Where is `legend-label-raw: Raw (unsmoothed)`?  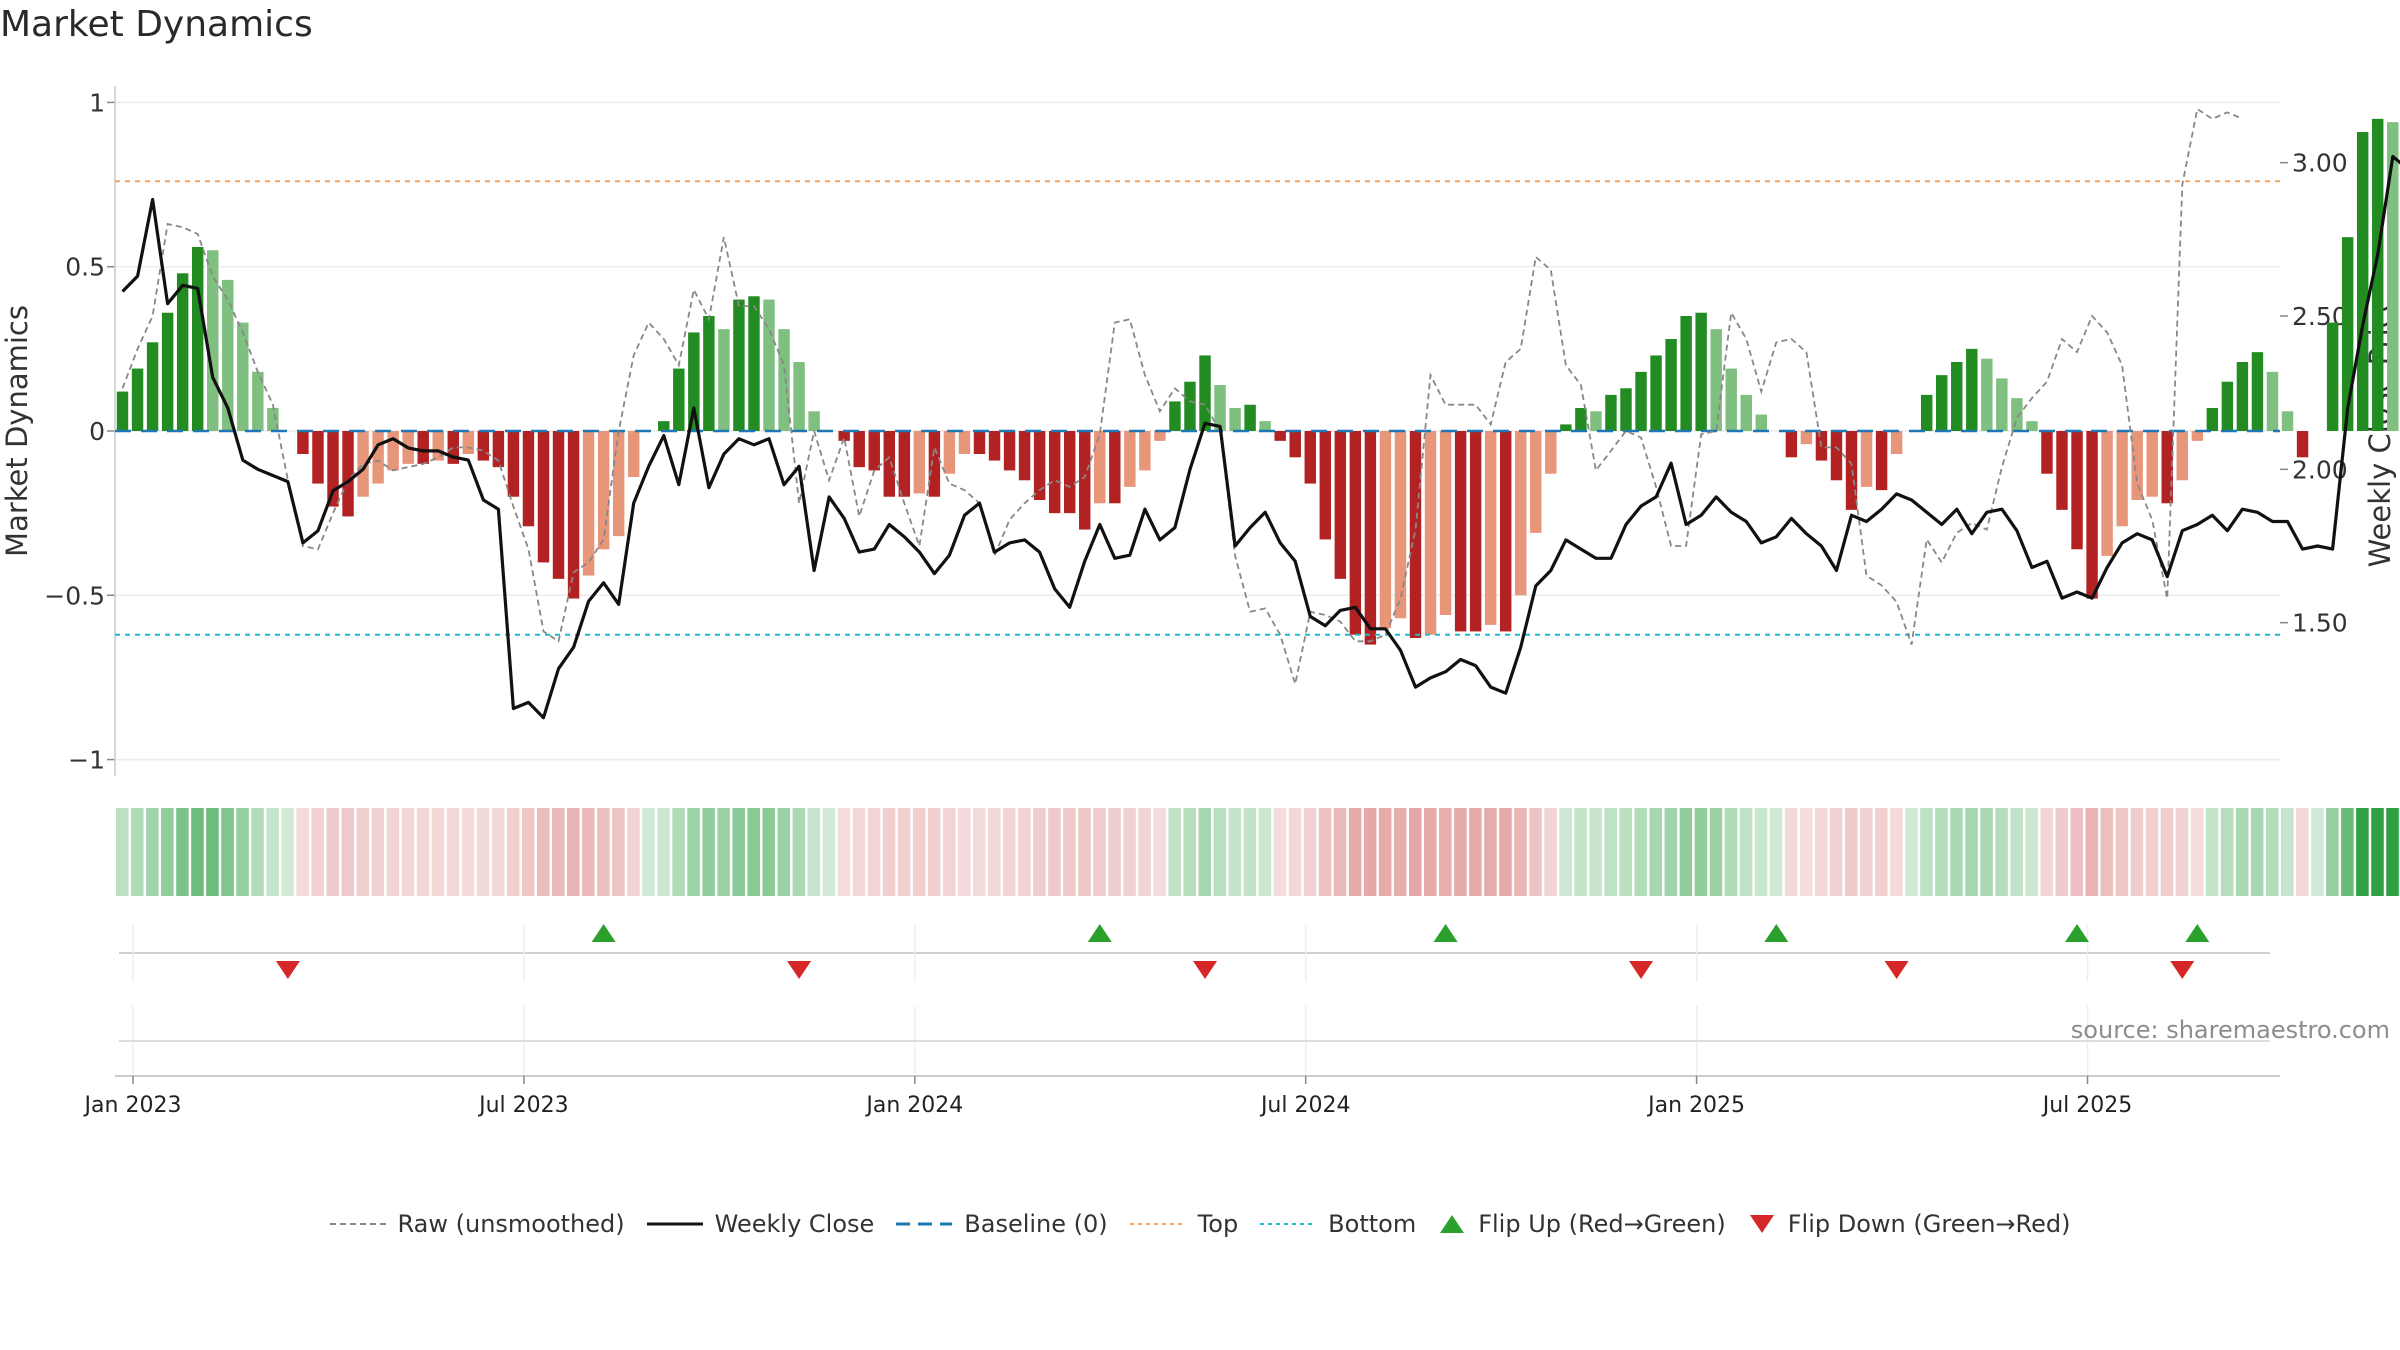 legend-label-raw: Raw (unsmoothed) is located at coordinates (511, 1224).